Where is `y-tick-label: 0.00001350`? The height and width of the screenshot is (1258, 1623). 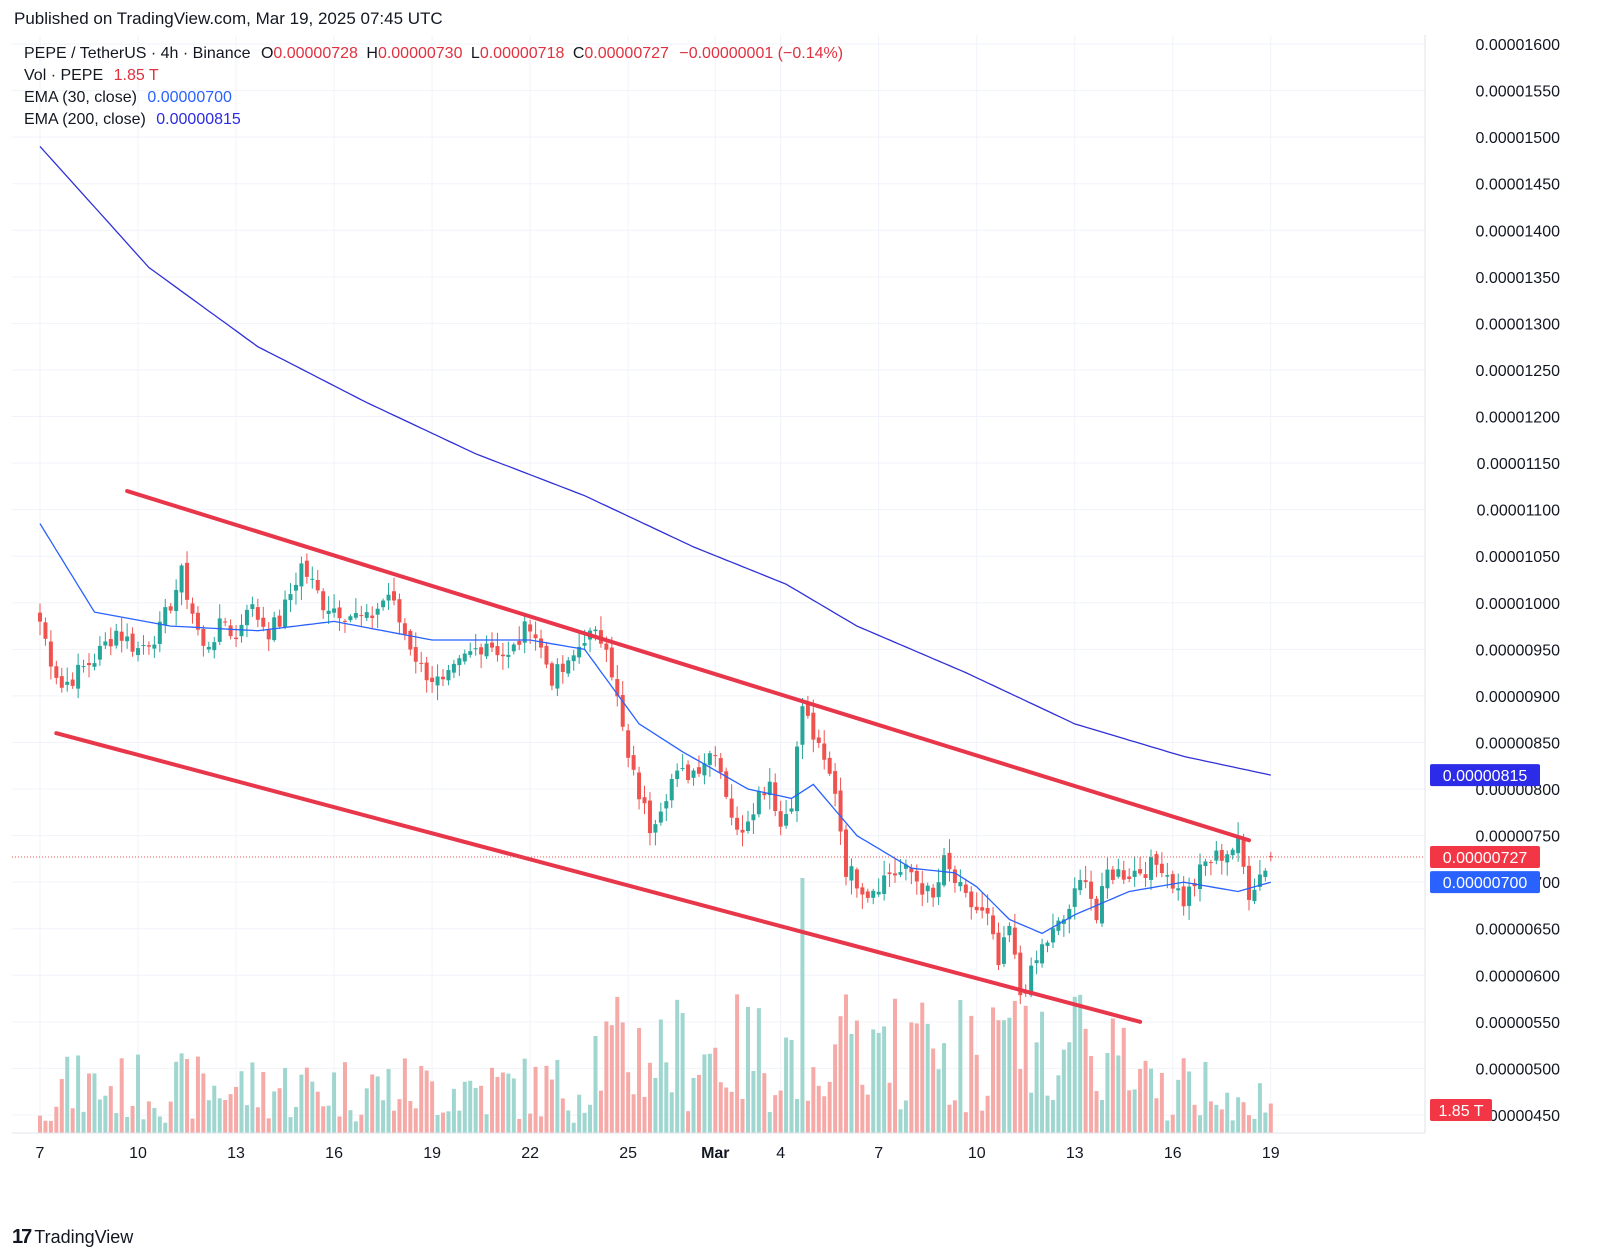 y-tick-label: 0.00001350 is located at coordinates (1517, 278).